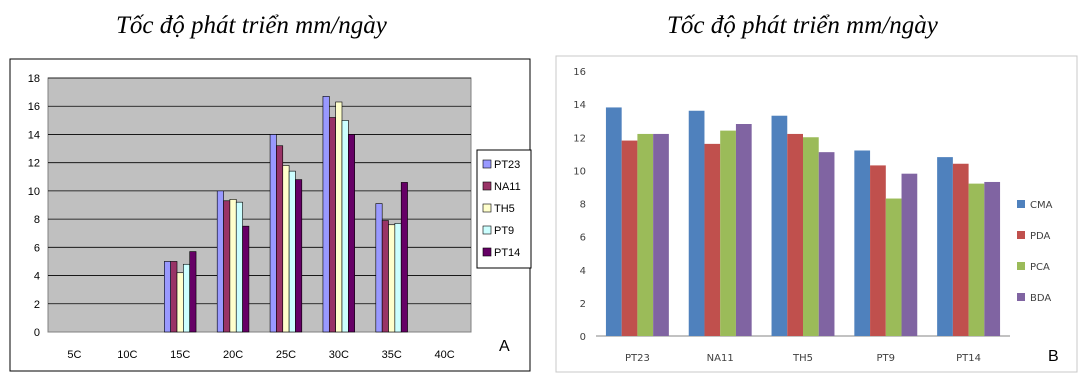  Describe the element at coordinates (579, 171) in the screenshot. I see `chart-b-ytick-label: 10` at that location.